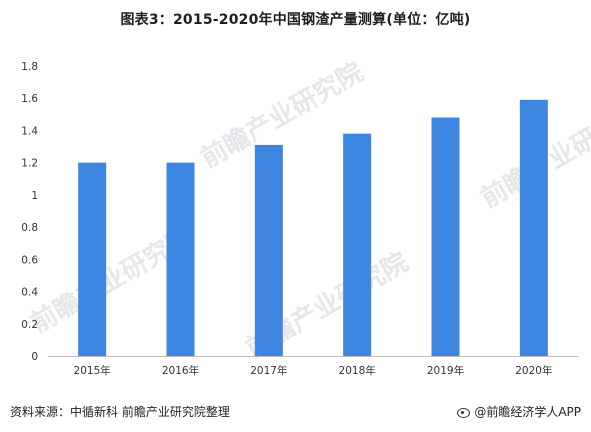  What do you see at coordinates (29, 212) in the screenshot?
I see `y-axis: 0 0.2 0.4 0.6 0.8 1 1.2 1.4 1.6 1.8` at bounding box center [29, 212].